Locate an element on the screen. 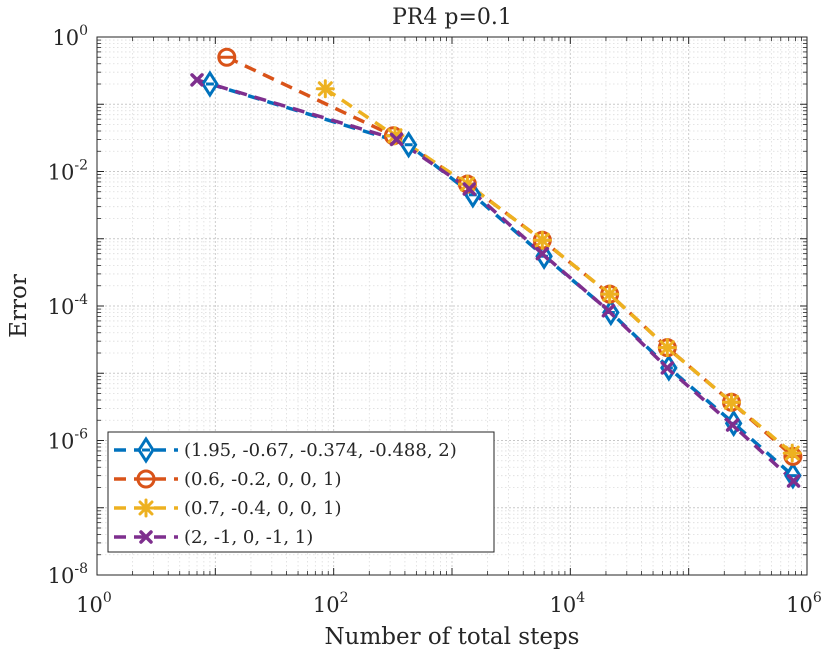  x-tick-label: 10⁰ is located at coordinates (94, 603).